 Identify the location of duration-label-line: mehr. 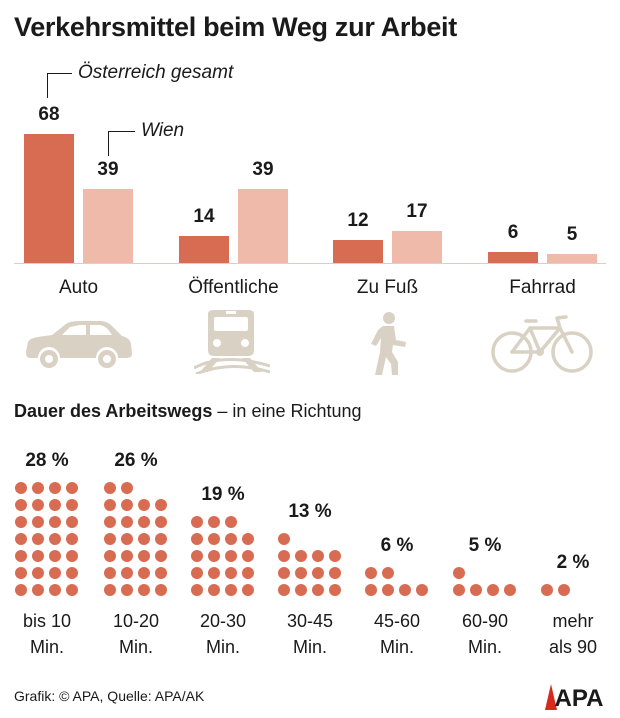
(573, 621).